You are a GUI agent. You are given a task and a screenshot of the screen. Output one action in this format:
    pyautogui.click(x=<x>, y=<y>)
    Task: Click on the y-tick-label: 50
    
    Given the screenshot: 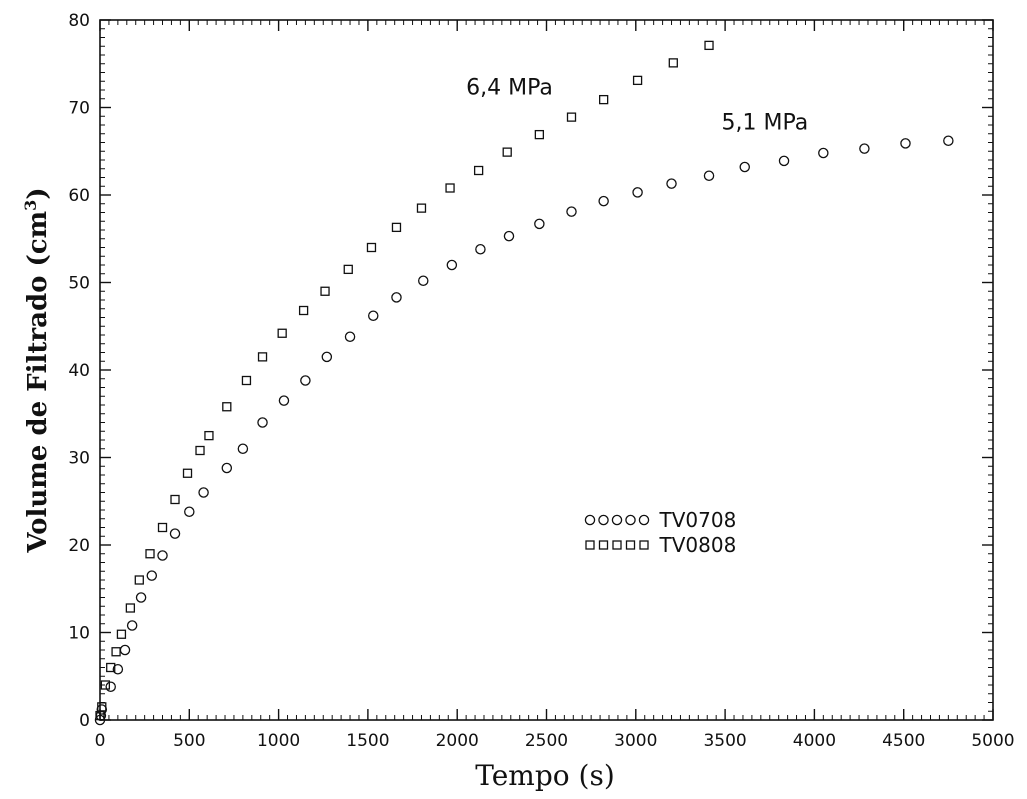 What is the action you would take?
    pyautogui.click(x=79, y=284)
    